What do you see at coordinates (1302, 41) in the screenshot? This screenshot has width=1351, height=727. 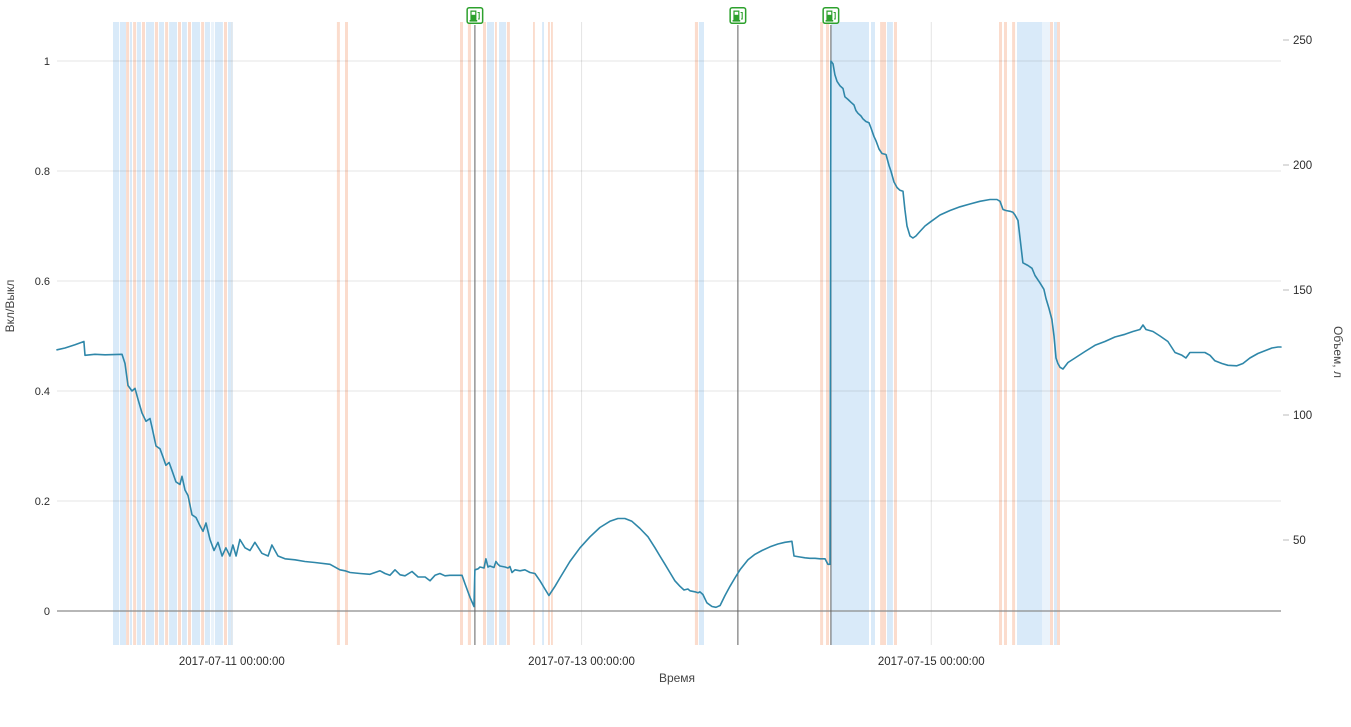 I see `y-right-tick-label: 250` at bounding box center [1302, 41].